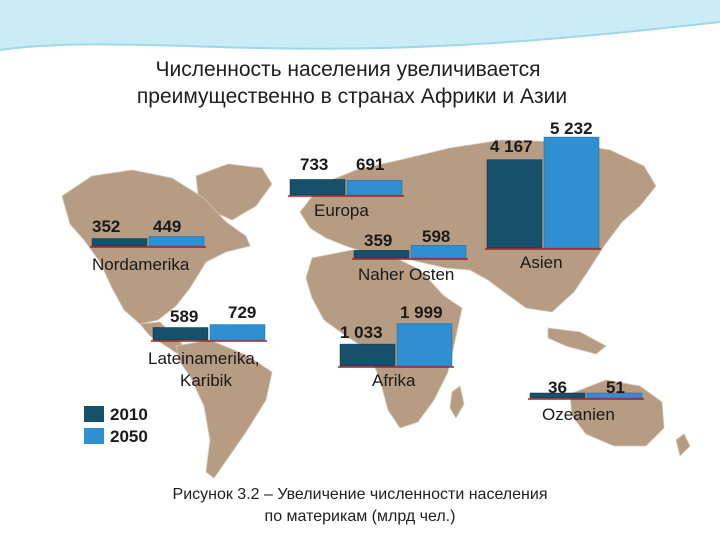 Image resolution: width=720 pixels, height=540 pixels. I want to click on category-label-6: Ozeanien, so click(578, 414).